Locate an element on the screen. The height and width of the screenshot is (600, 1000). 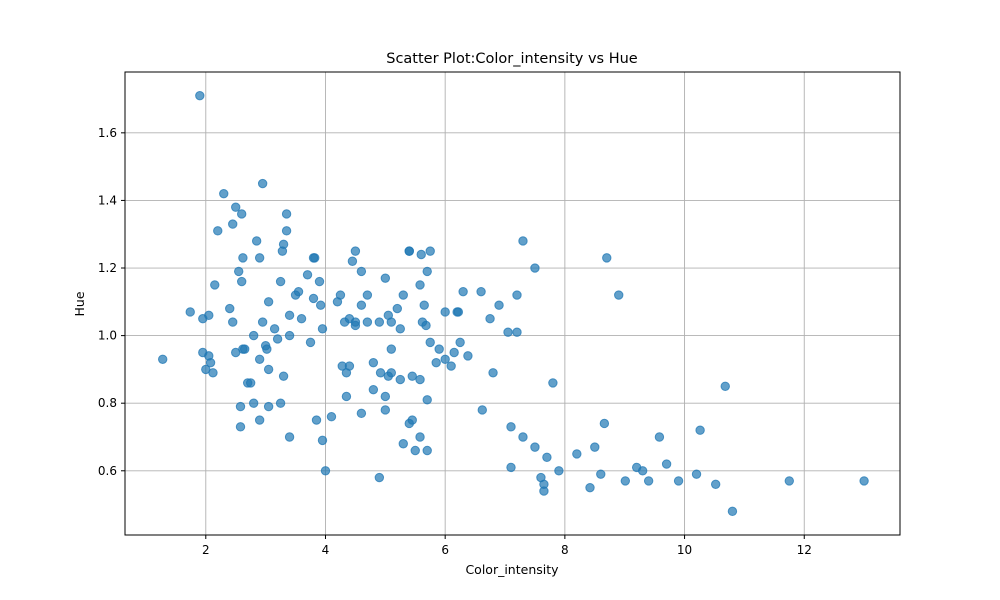
y-tick-label: 1.6 is located at coordinates (107, 133).